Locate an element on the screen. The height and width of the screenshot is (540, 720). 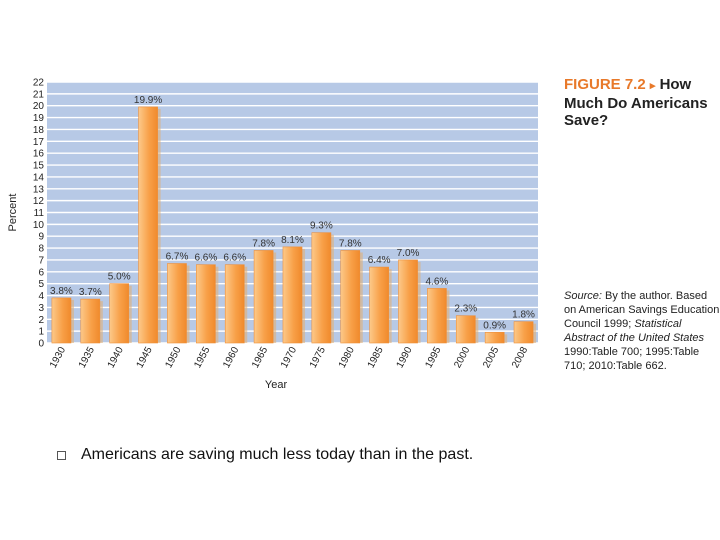
x-tick-label: 1975 is located at coordinates (318, 357).